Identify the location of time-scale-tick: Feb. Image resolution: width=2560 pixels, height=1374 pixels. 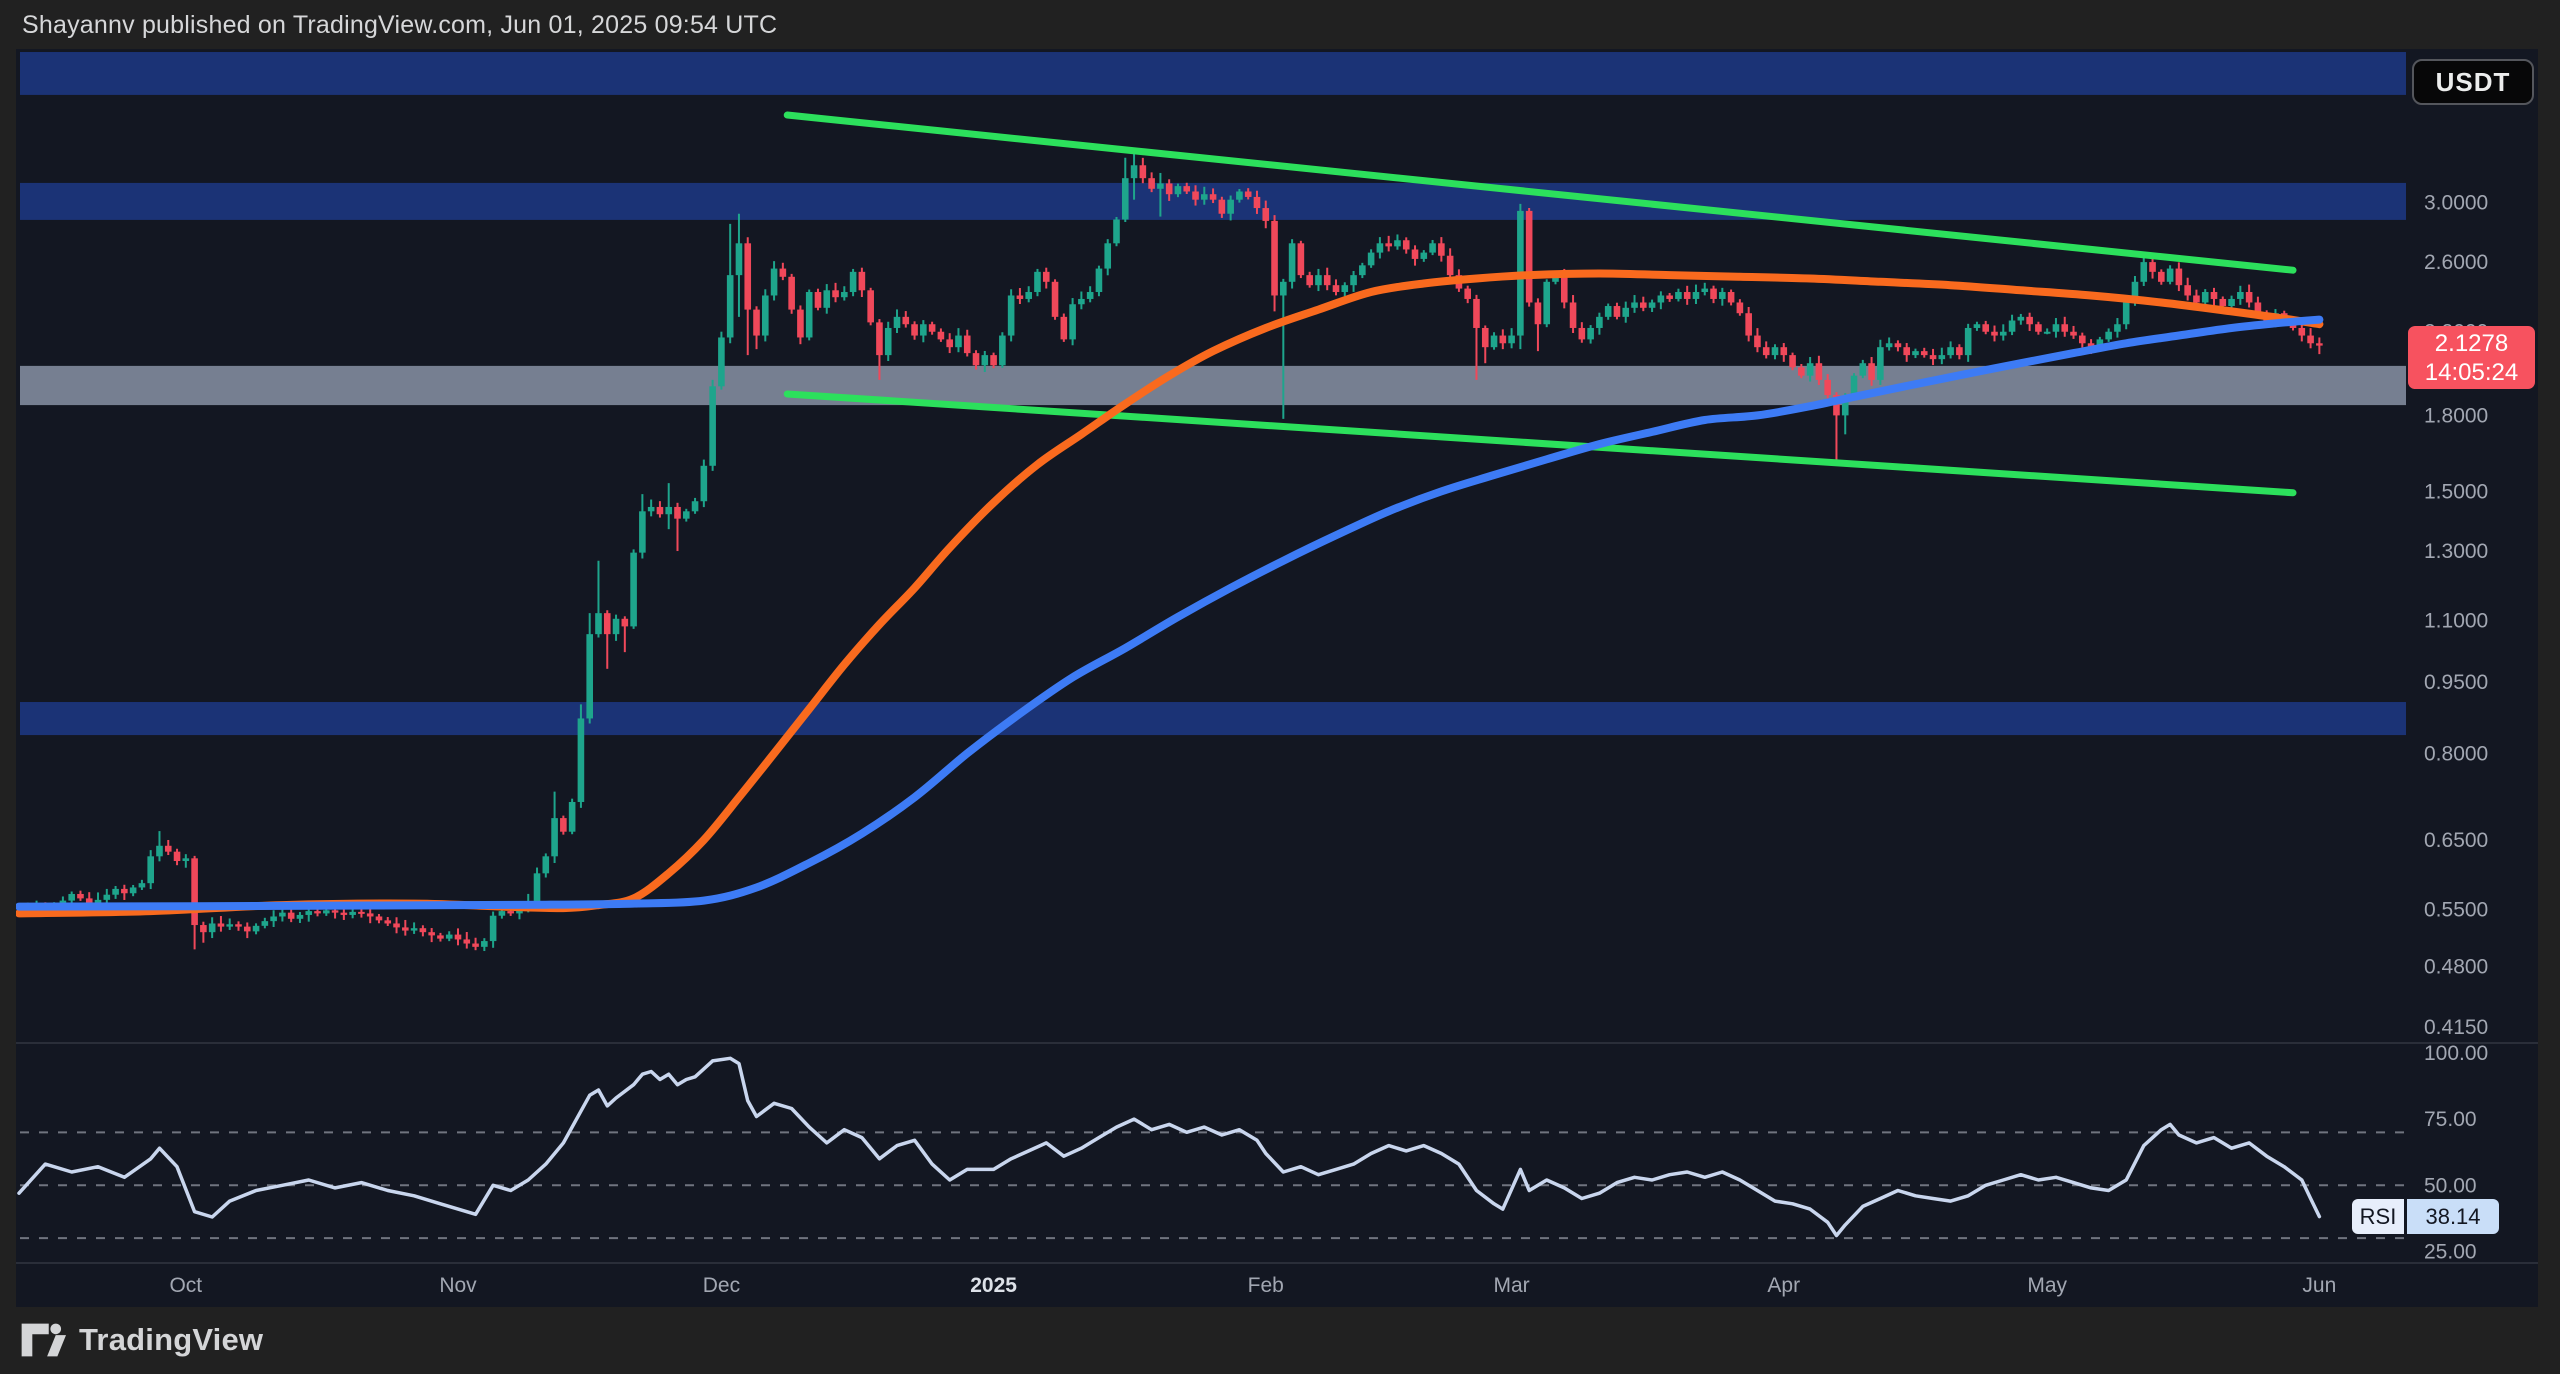
(1266, 1285).